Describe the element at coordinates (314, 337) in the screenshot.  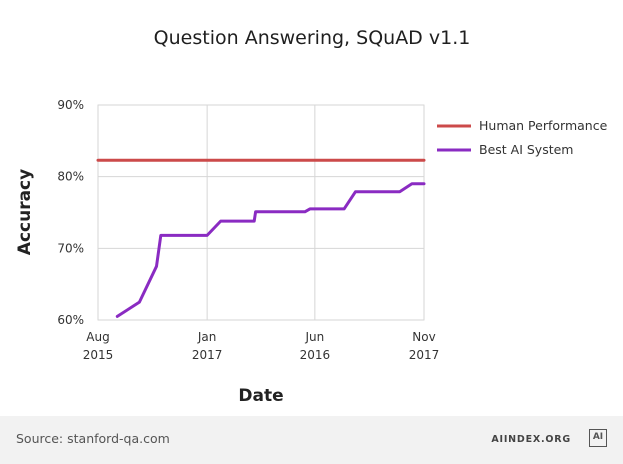
I see `x-tick-label: Jun` at that location.